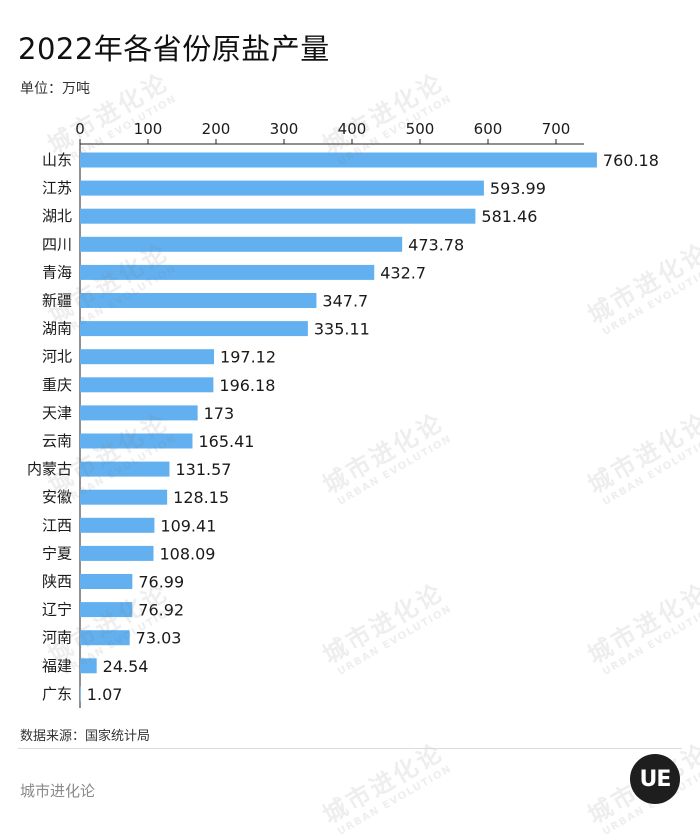  Describe the element at coordinates (219, 413) in the screenshot. I see `value-label: 173` at that location.